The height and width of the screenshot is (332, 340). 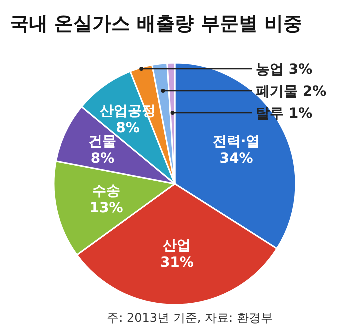 I want to click on text: 주: 2013년 기준, 자료: 환경부, so click(x=190, y=318).